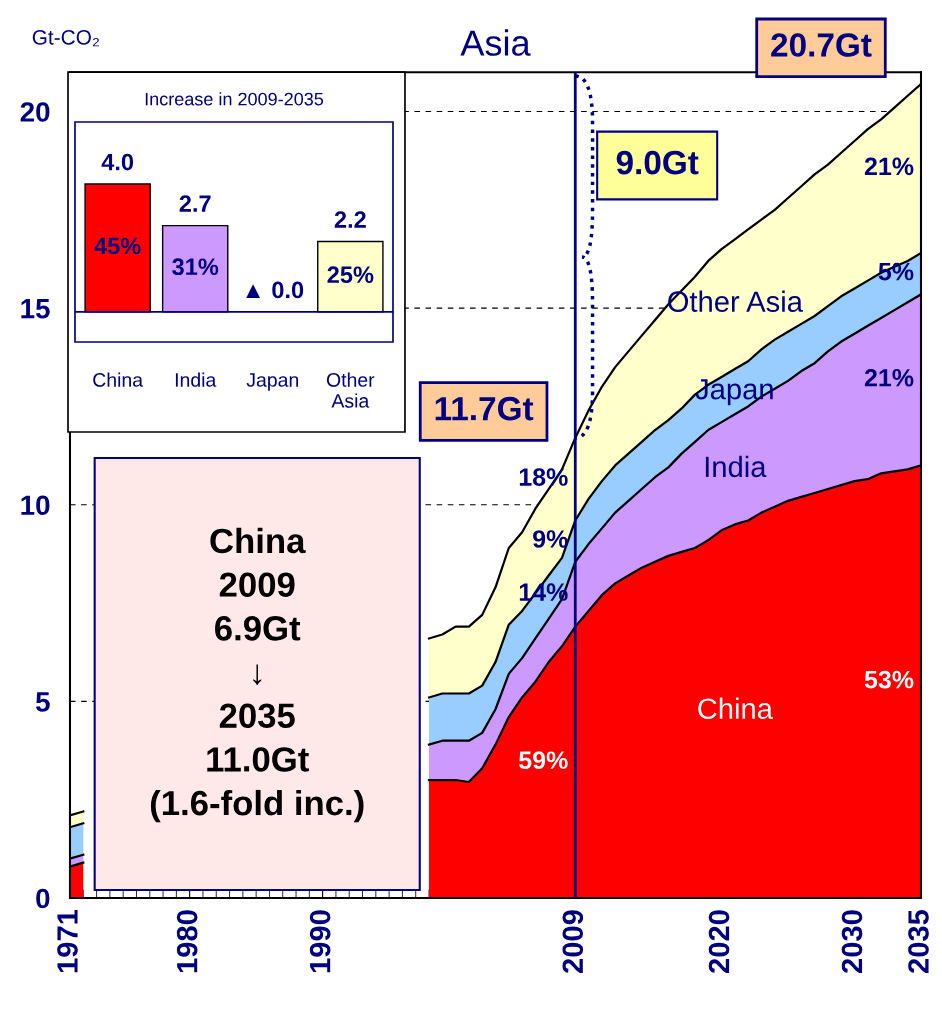 The height and width of the screenshot is (1031, 942). Describe the element at coordinates (320, 941) in the screenshot. I see `x-tick-label: 1990` at that location.